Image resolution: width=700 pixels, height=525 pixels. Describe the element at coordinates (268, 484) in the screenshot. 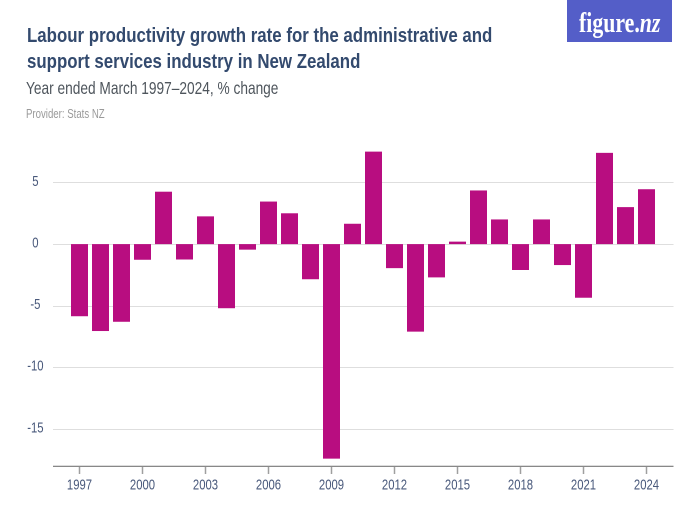

I see `svg-text: 2006` at that location.